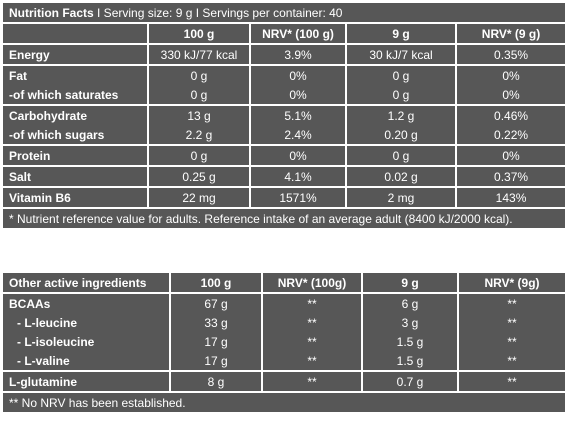  I want to click on data-row: - L-valine 17 g ** 1.5 g **, so click(283, 361).